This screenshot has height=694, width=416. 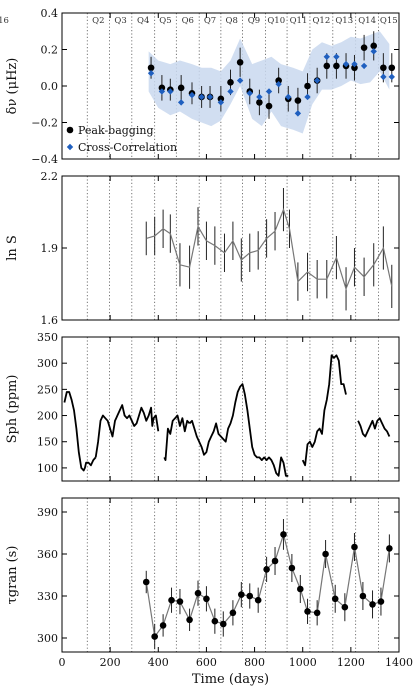 I want to click on x-tick-label: 1400, so click(x=399, y=662).